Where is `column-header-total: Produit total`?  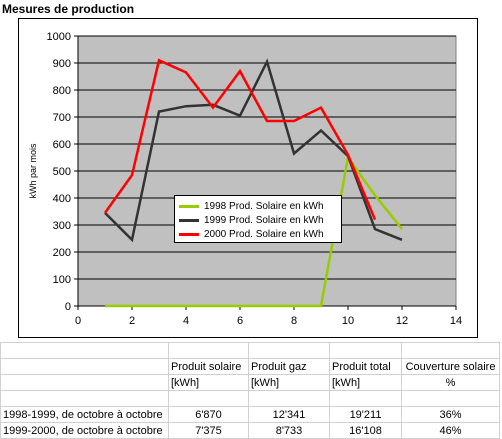 column-header-total: Produit total is located at coordinates (365, 366).